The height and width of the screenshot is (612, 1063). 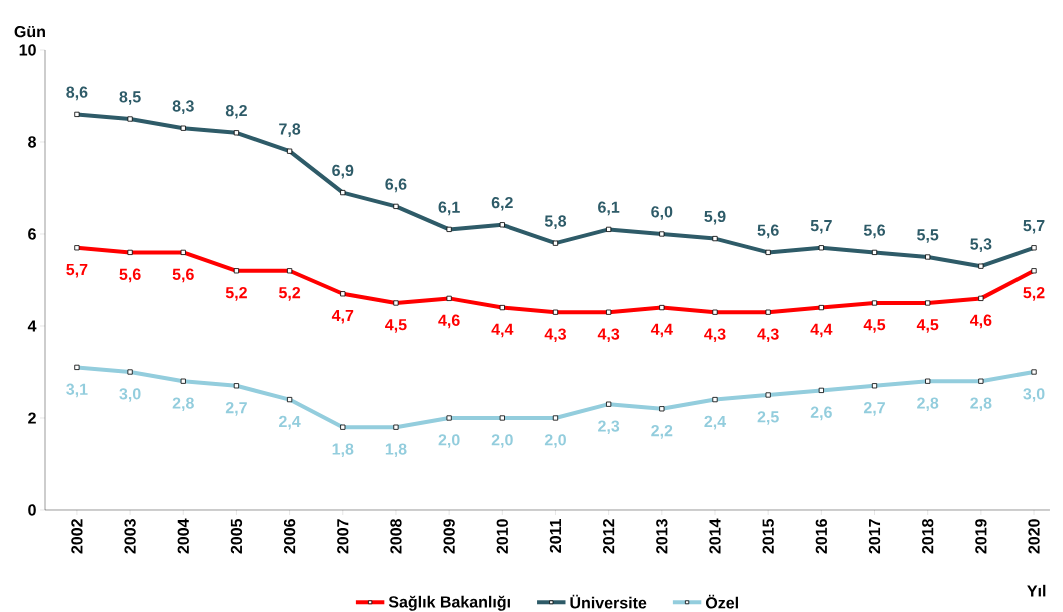 What do you see at coordinates (236, 111) in the screenshot?
I see `data-label: 8,2` at bounding box center [236, 111].